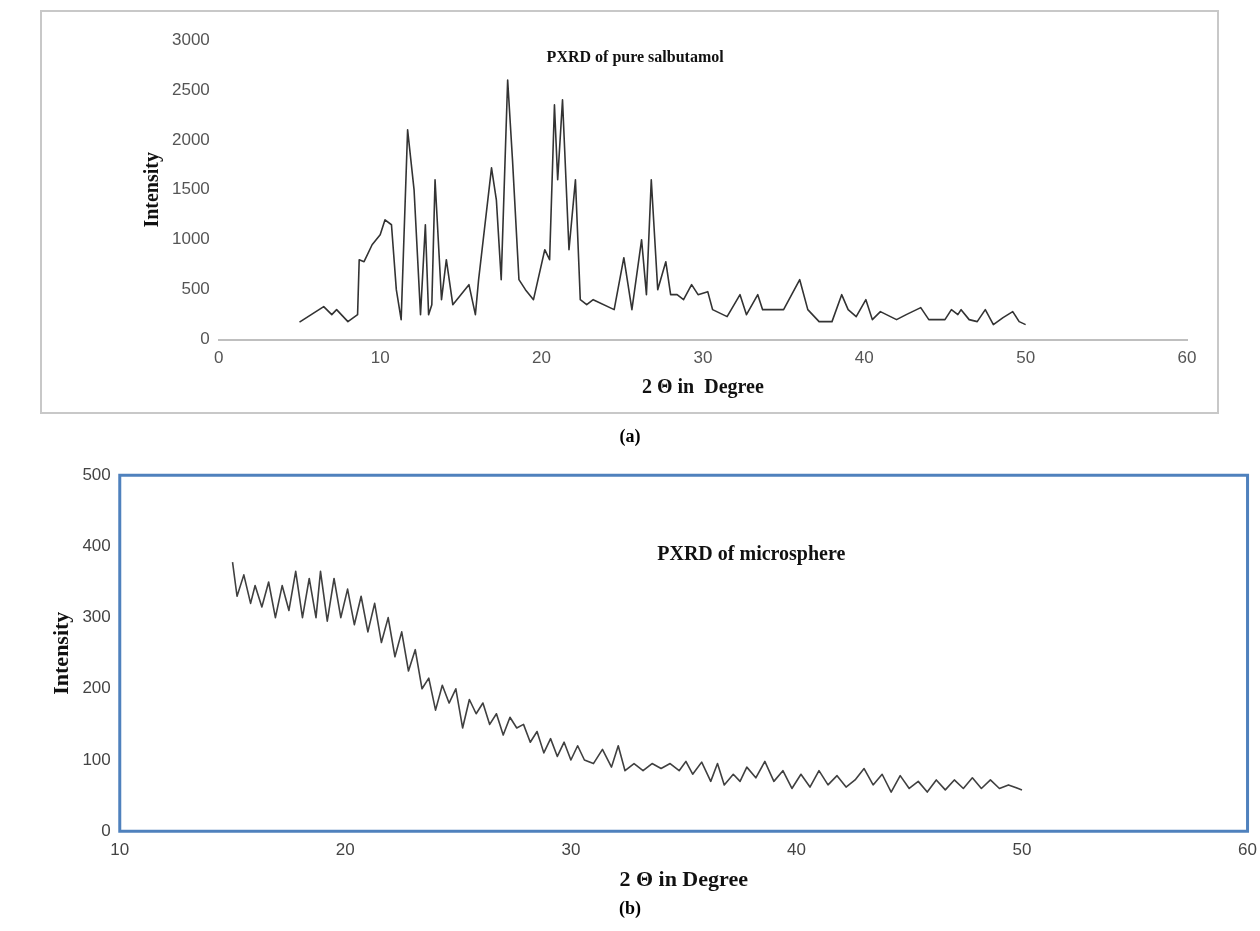  Describe the element at coordinates (751, 554) in the screenshot. I see `text: PXRD of microsphere` at that location.